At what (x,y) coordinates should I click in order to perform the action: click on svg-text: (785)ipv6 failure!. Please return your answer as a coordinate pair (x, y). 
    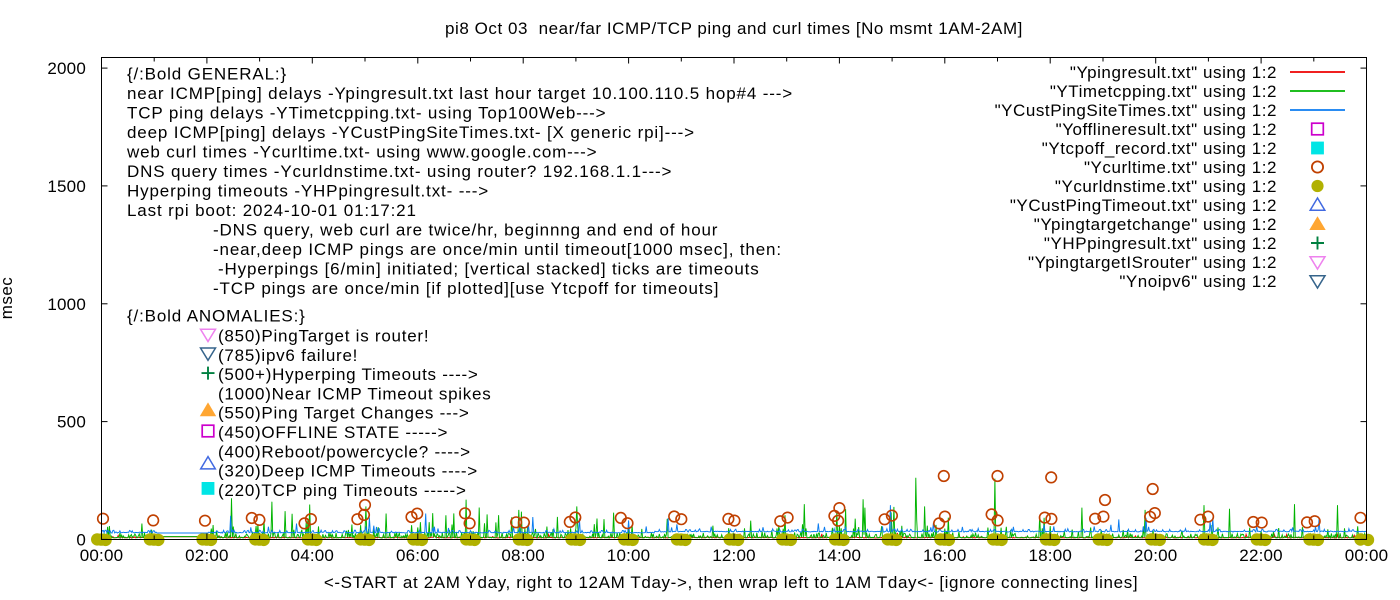
    Looking at the image, I should click on (288, 355).